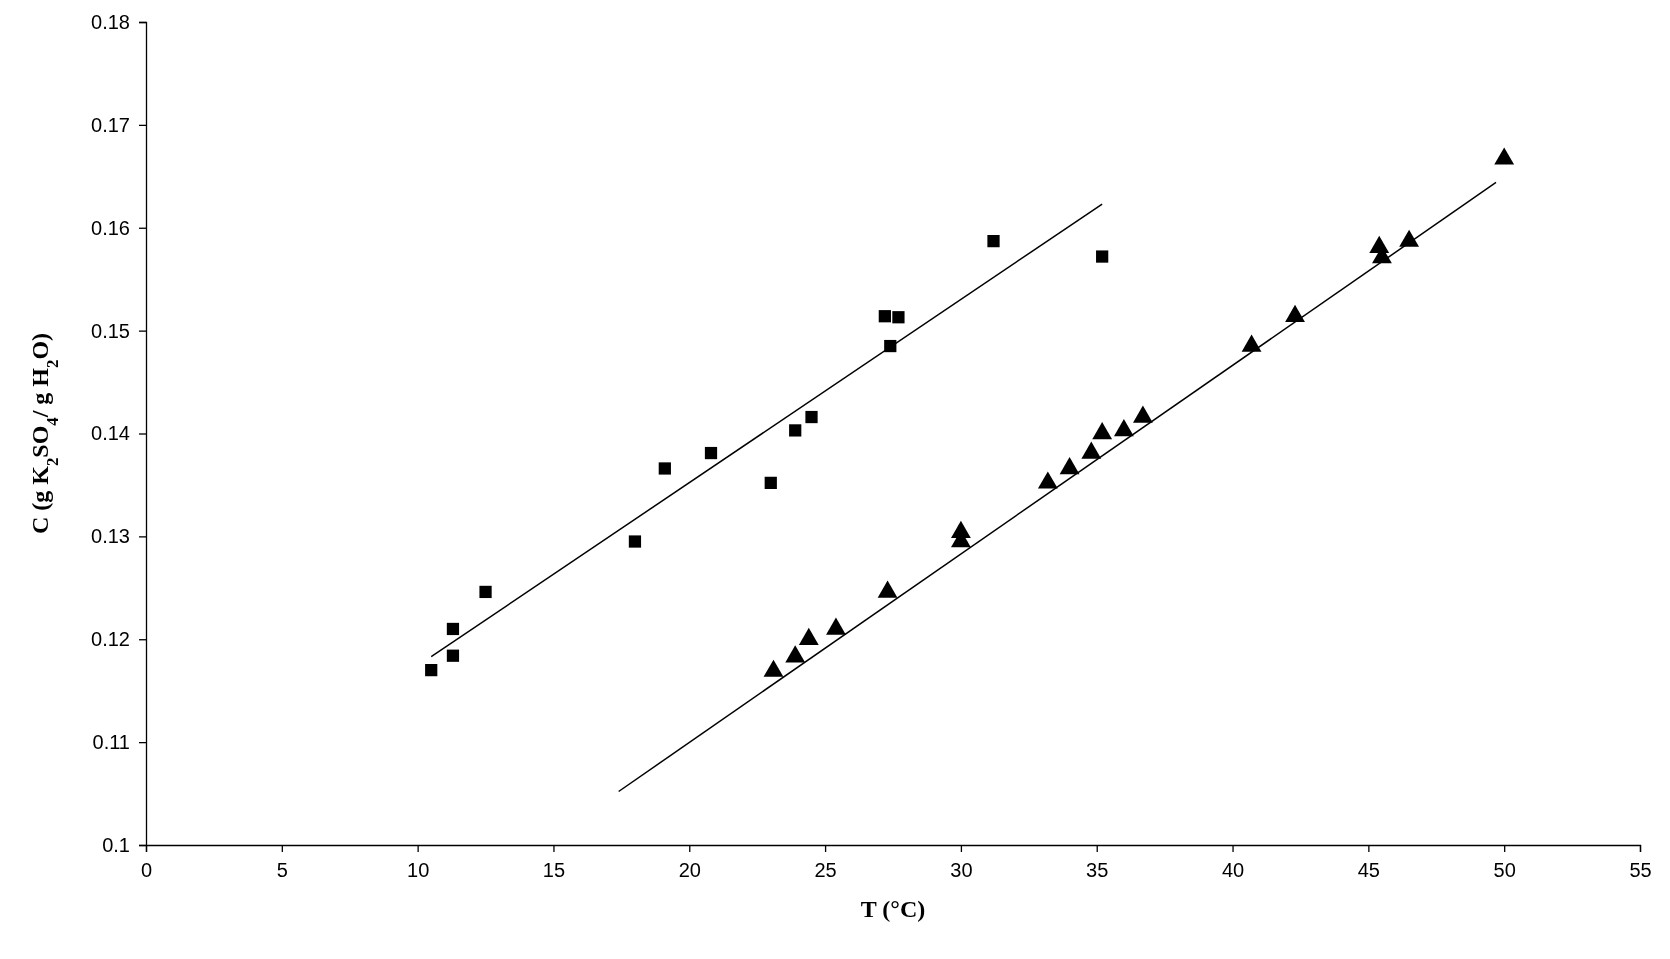  What do you see at coordinates (110, 639) in the screenshot?
I see `y-tick-label: 0.12` at bounding box center [110, 639].